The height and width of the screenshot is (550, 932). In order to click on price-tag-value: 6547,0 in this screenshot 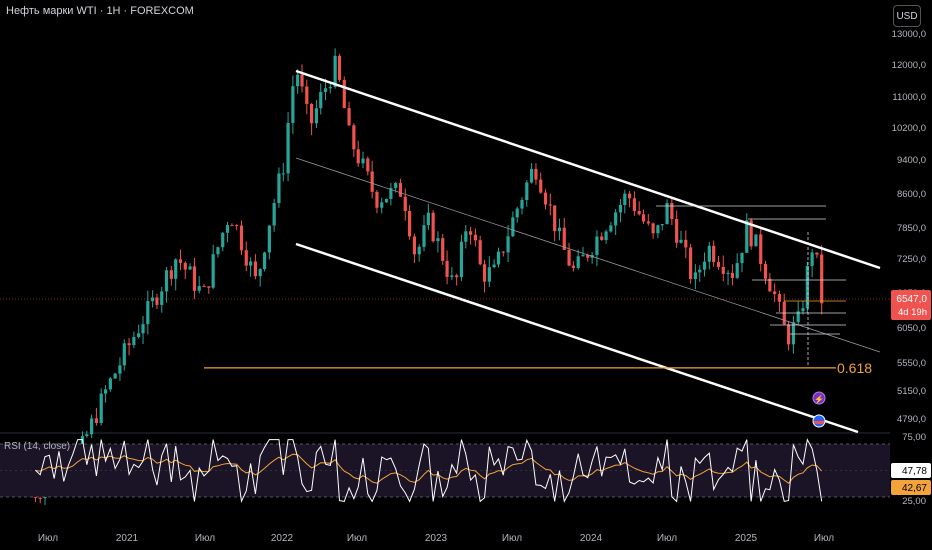, I will do `click(911, 299)`.